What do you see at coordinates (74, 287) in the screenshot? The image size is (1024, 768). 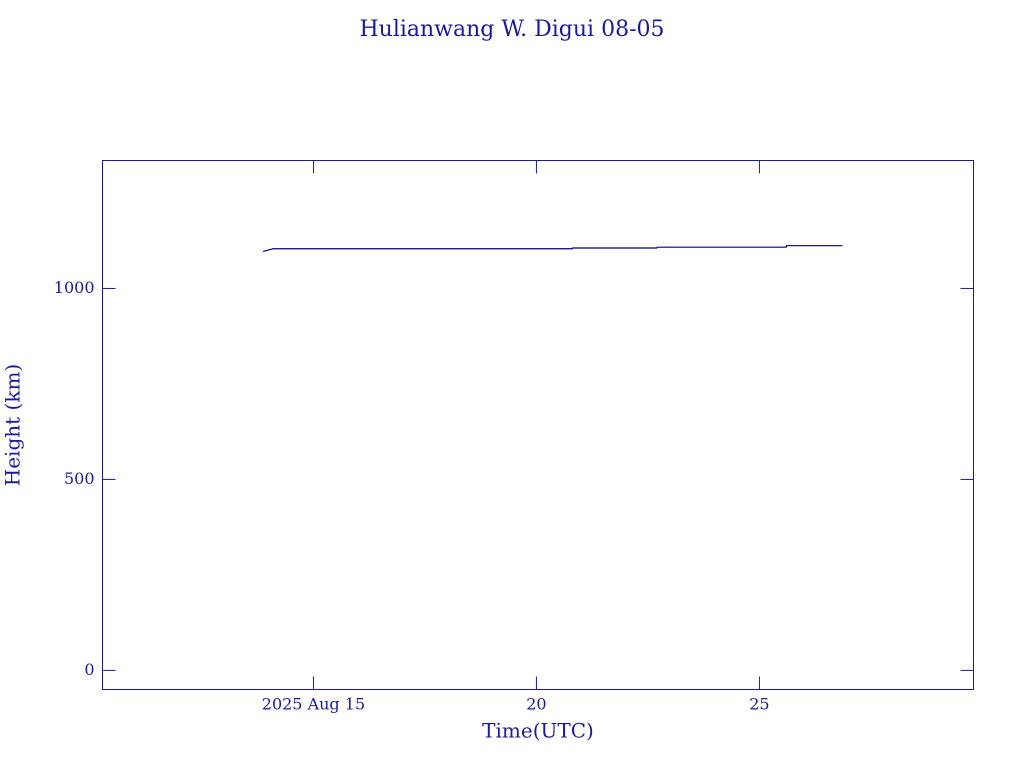 I see `y-tick-label: 1000` at bounding box center [74, 287].